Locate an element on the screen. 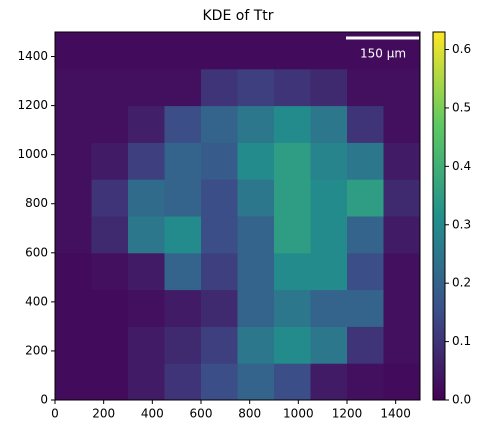 The image size is (487, 439). colorbar-tick-label: 0.4 is located at coordinates (461, 166).